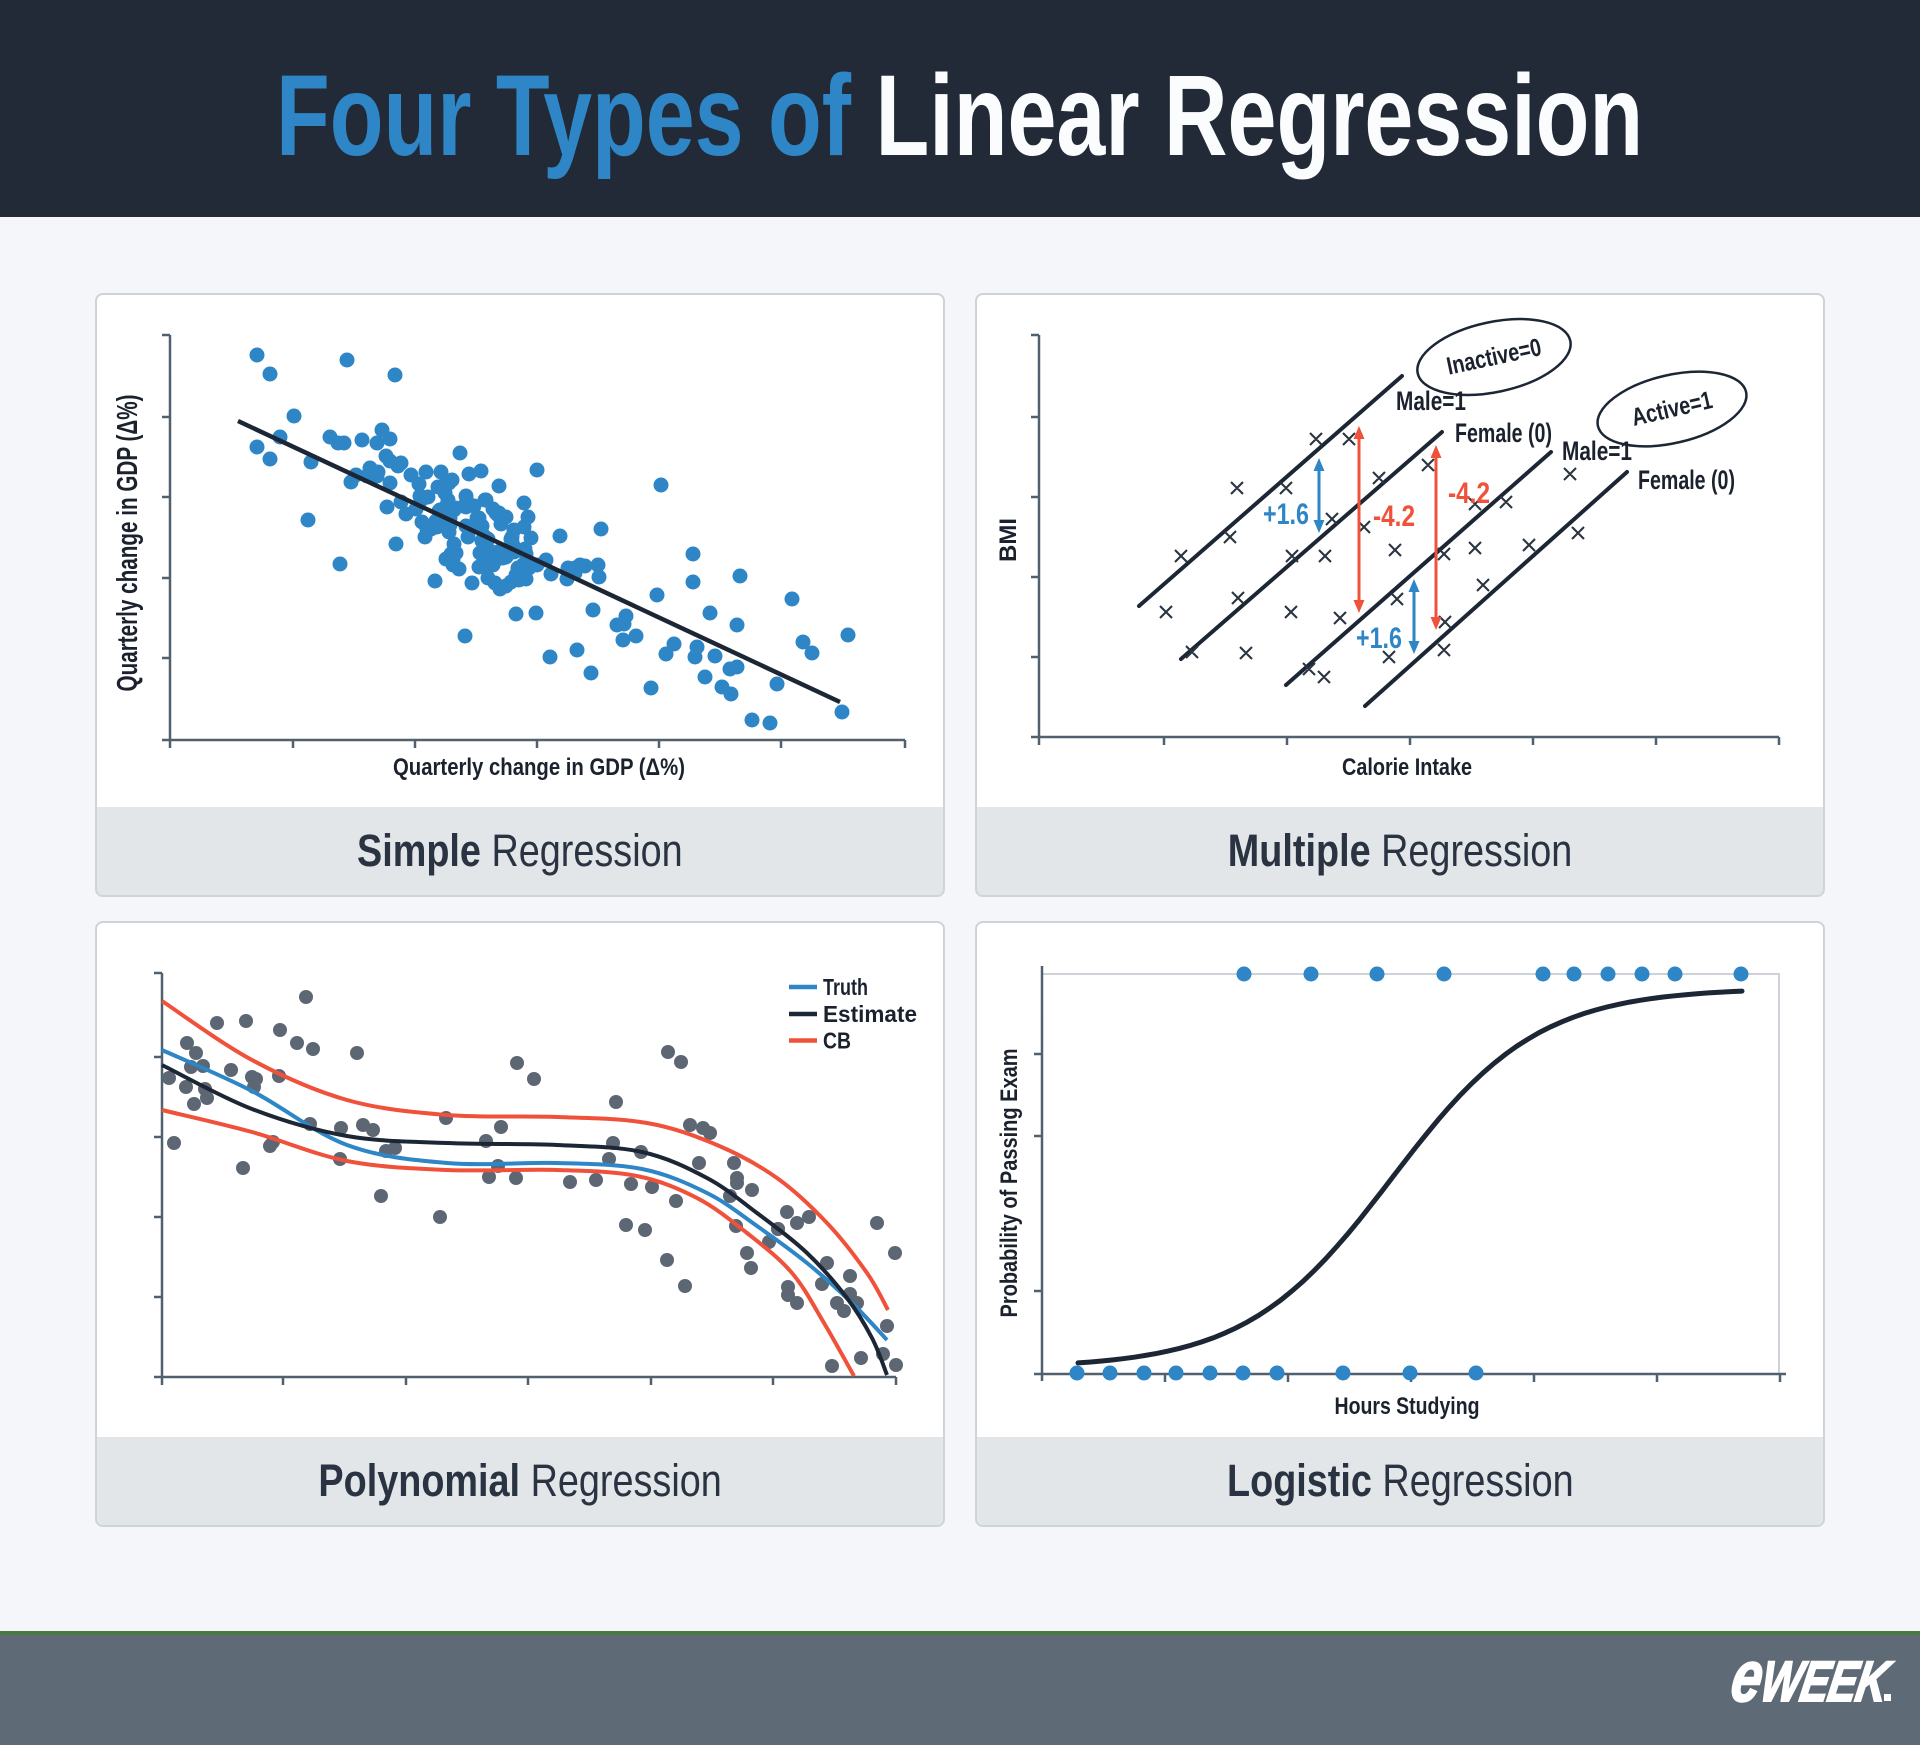 The image size is (1920, 1745). What do you see at coordinates (837, 1041) in the screenshot?
I see `svg-text: CB` at bounding box center [837, 1041].